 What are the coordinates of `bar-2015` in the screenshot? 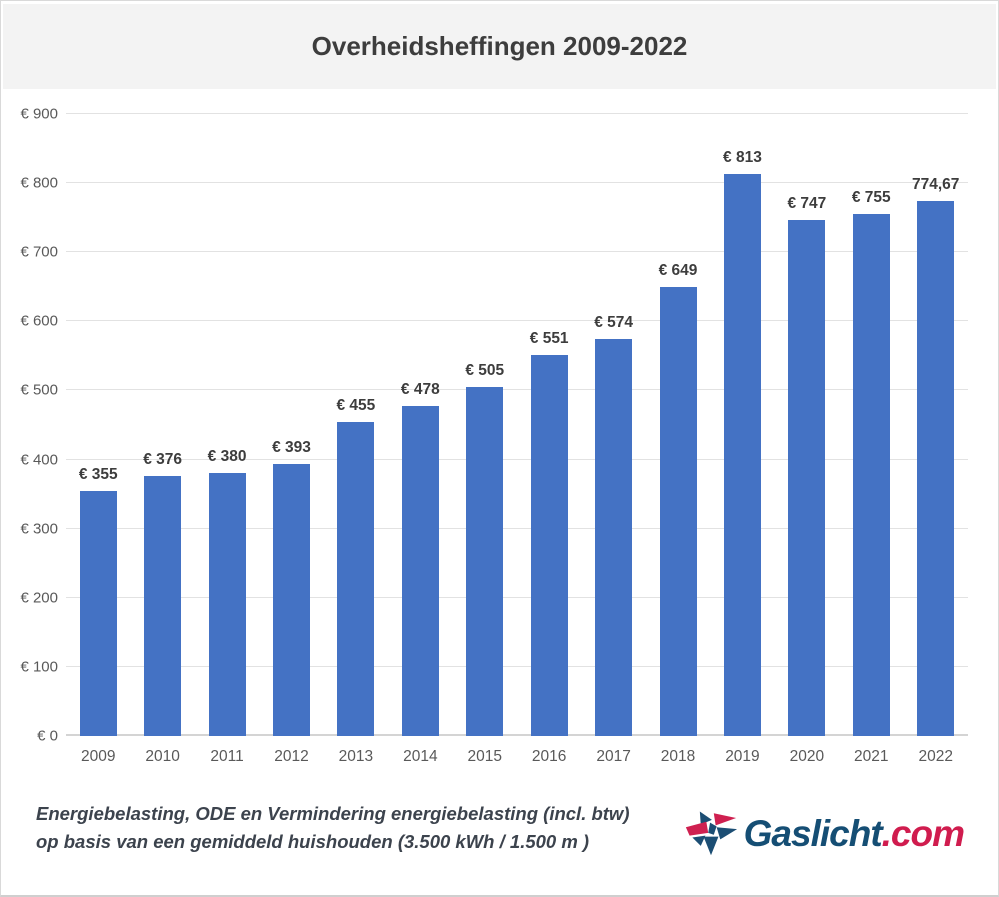 It's located at (485, 561).